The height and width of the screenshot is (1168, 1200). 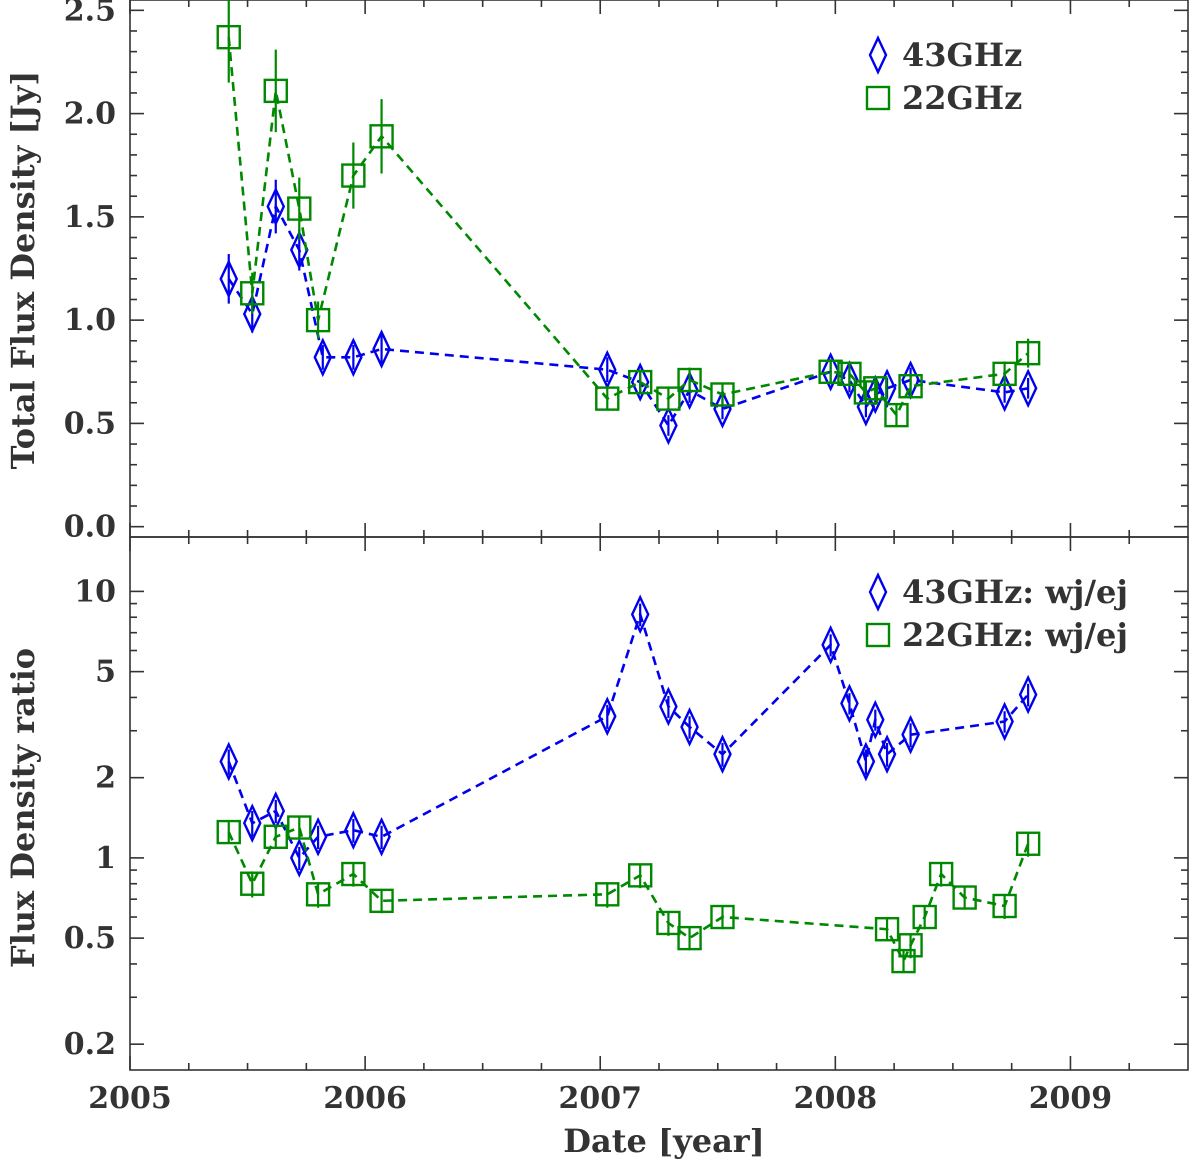 I want to click on top-y-tick-label: 1.0, so click(x=90, y=320).